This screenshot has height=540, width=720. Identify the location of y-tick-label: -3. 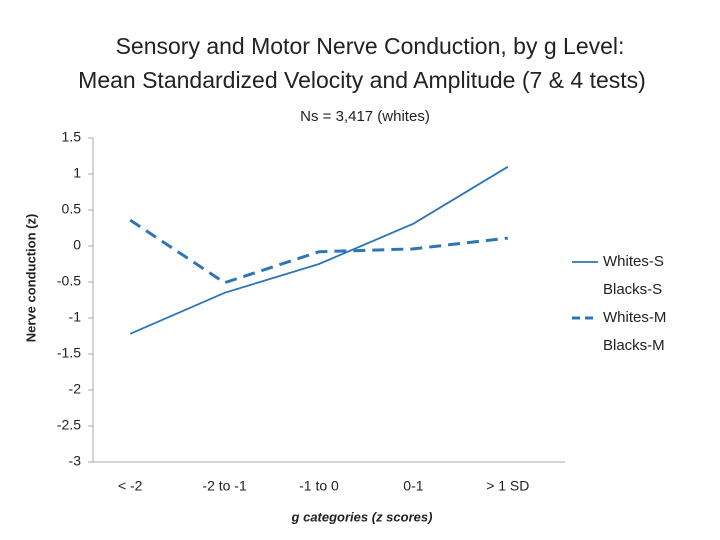
(75, 461).